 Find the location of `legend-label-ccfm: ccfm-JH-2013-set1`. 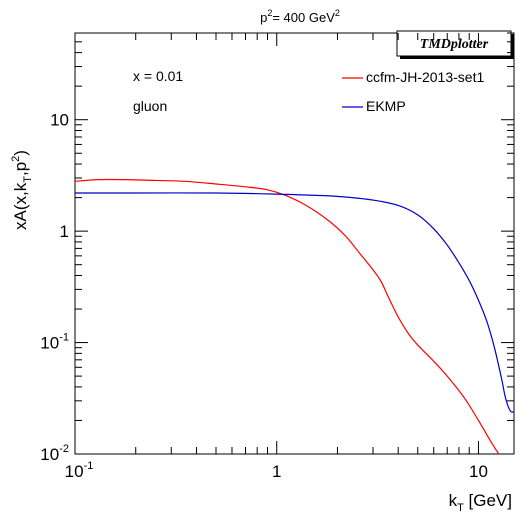

legend-label-ccfm: ccfm-JH-2013-set1 is located at coordinates (425, 77).